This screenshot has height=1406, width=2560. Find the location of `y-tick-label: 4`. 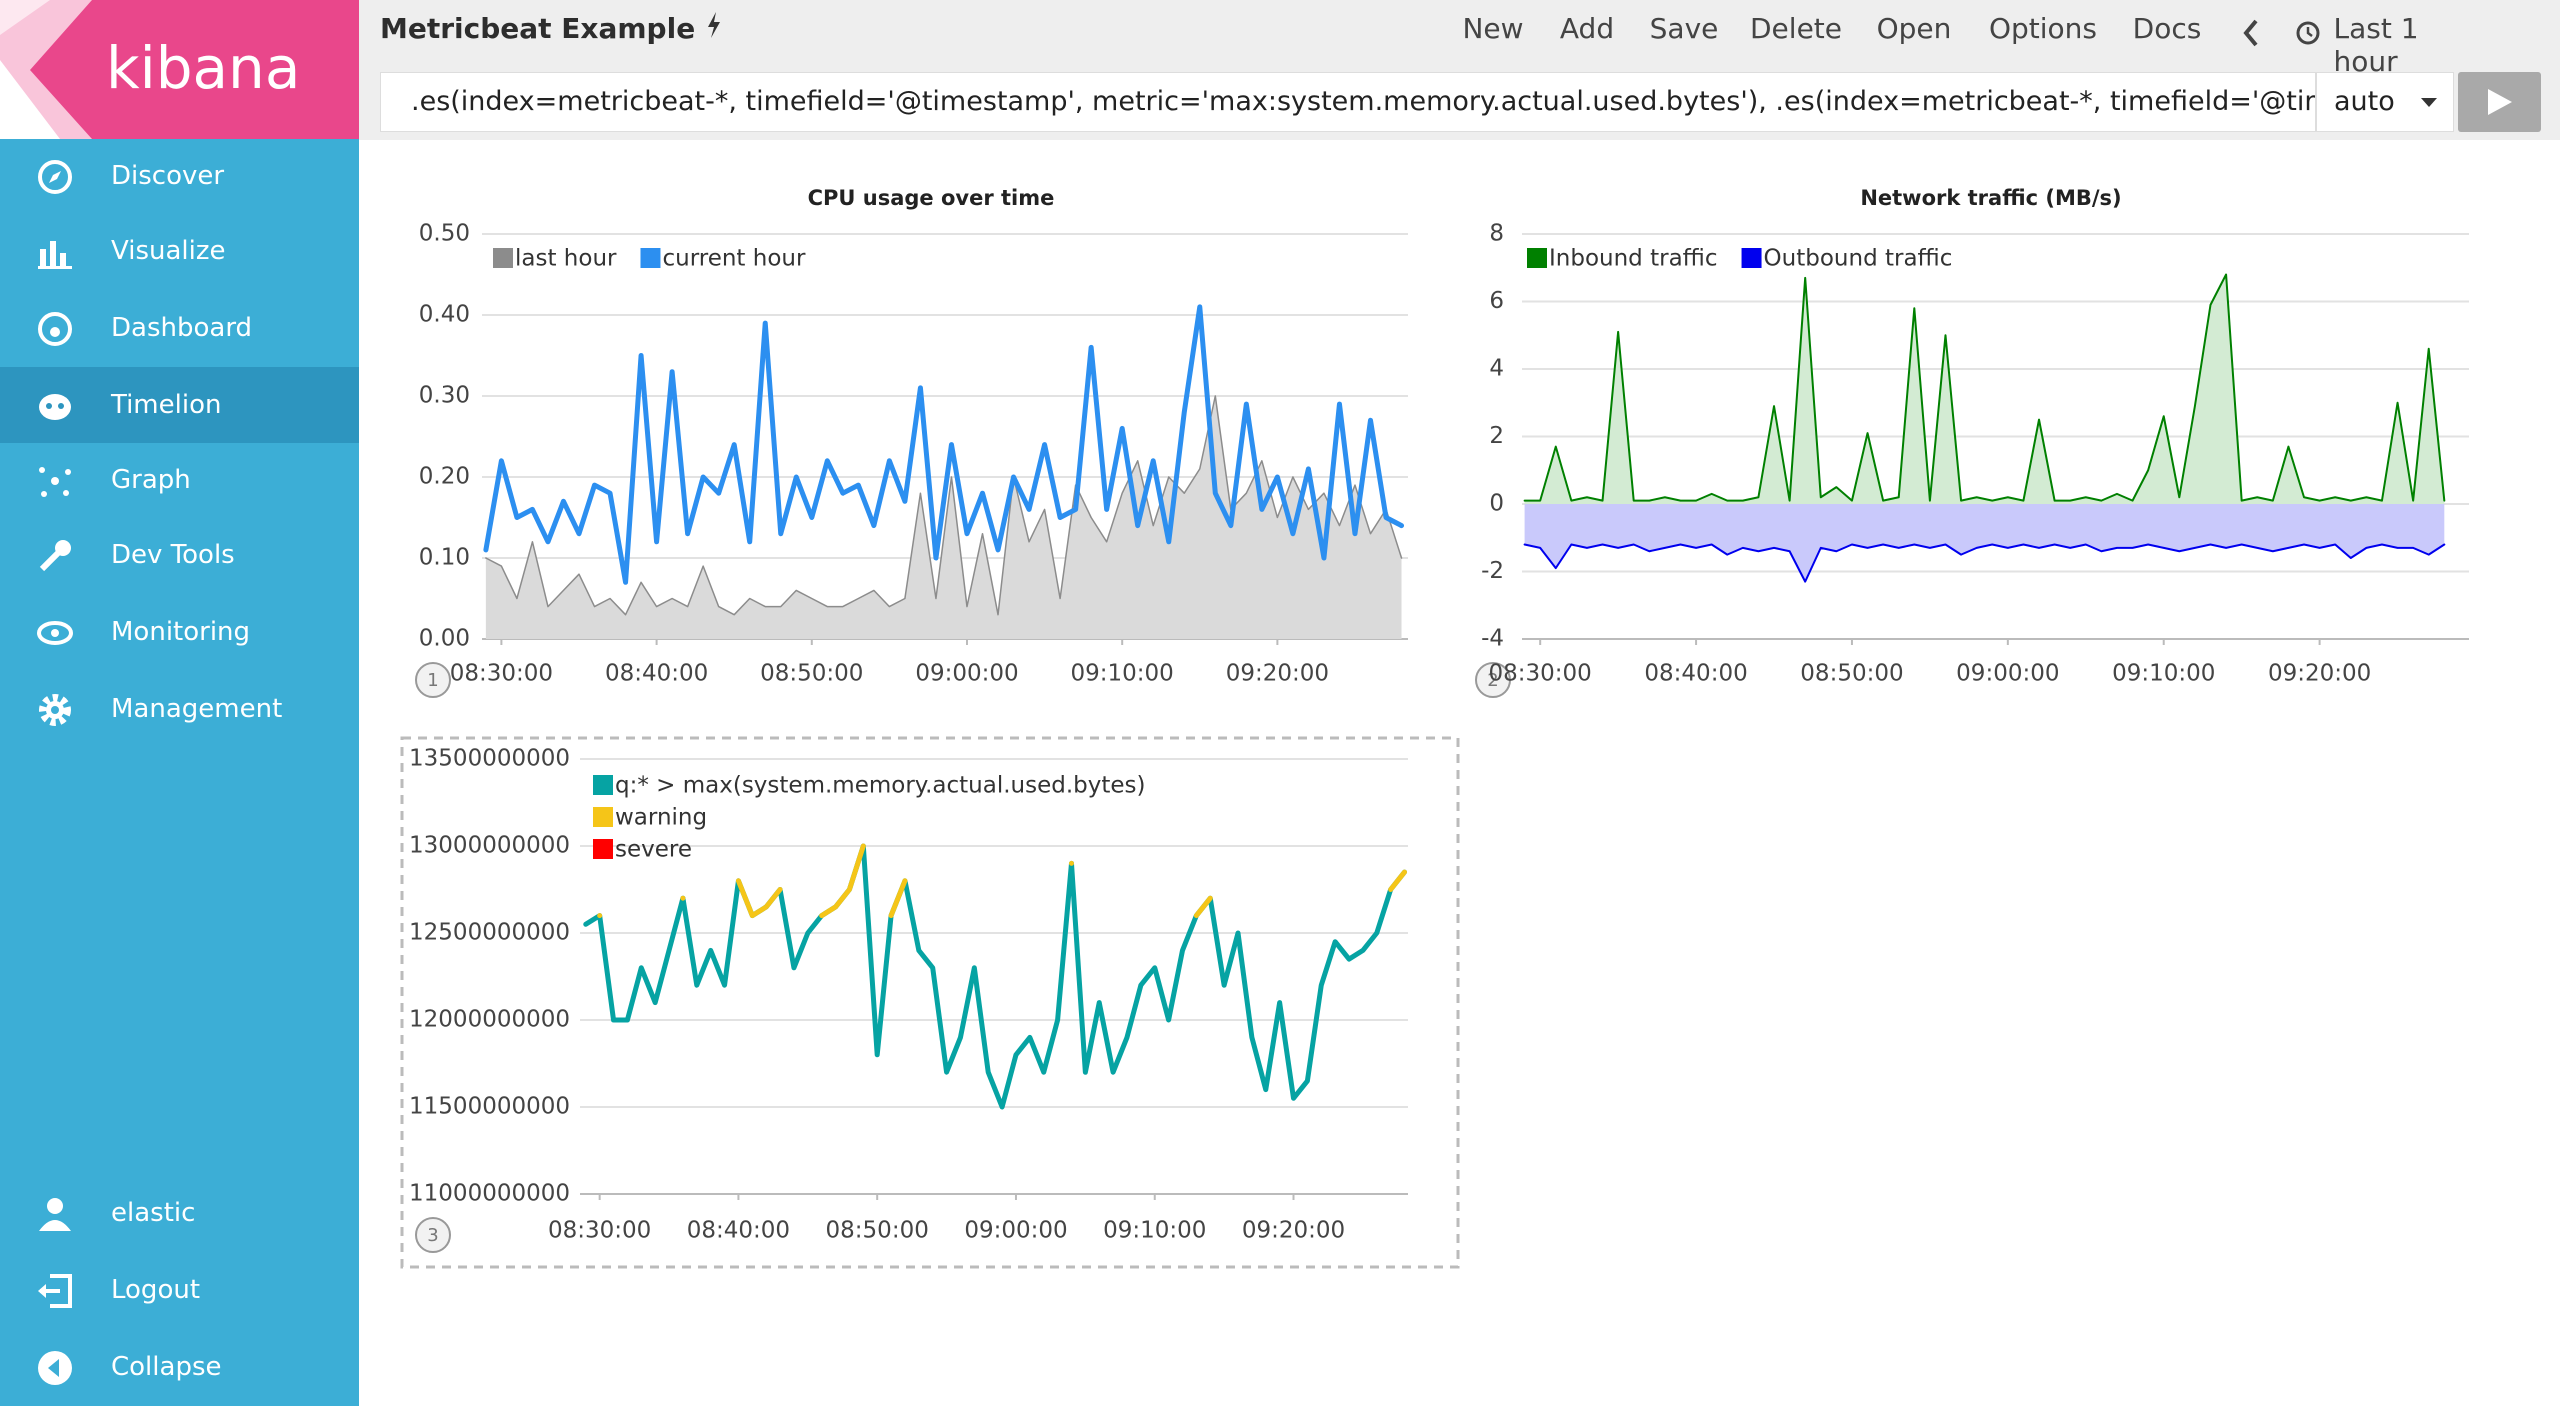

y-tick-label: 4 is located at coordinates (1496, 369).